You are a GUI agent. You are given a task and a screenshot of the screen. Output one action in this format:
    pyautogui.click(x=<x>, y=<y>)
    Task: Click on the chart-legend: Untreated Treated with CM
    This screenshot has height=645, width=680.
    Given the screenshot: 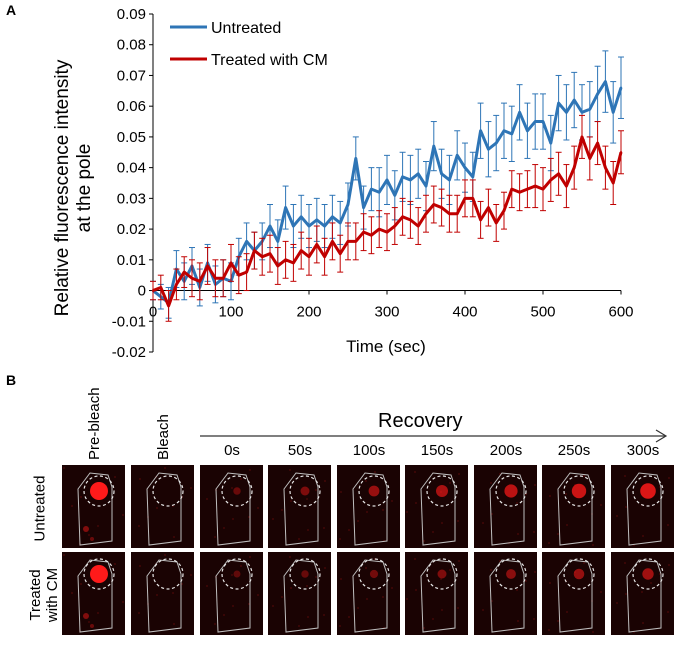 What is the action you would take?
    pyautogui.click(x=249, y=44)
    